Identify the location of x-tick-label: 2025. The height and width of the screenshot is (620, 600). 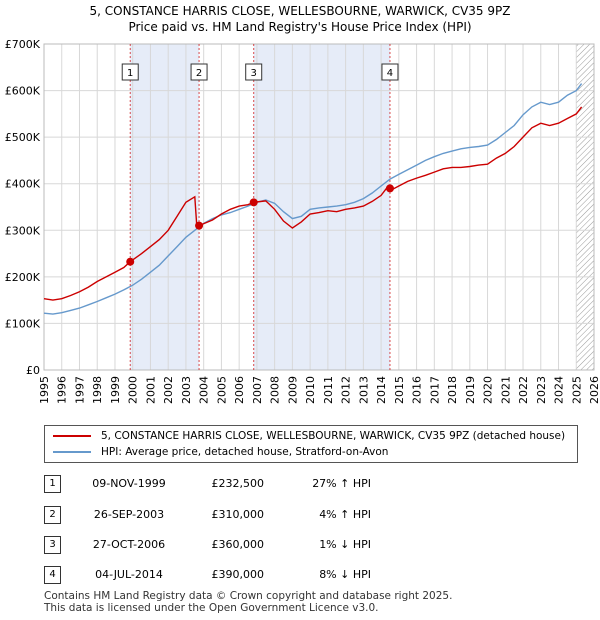
(576, 390).